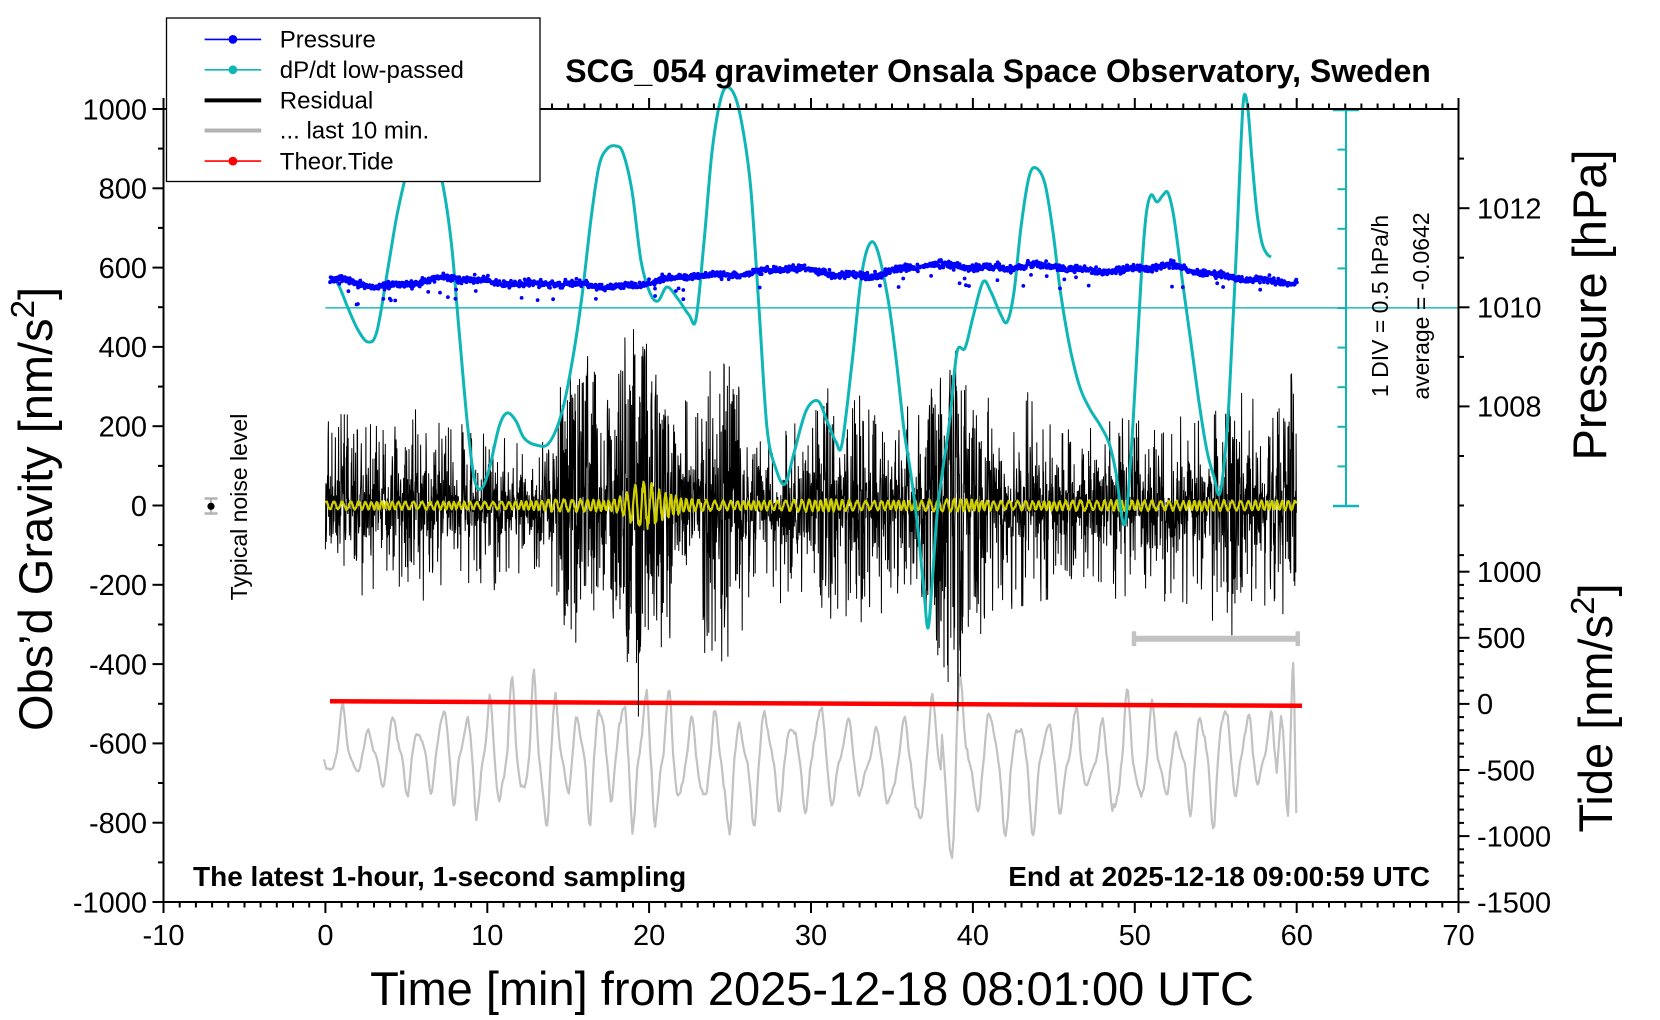  I want to click on svg-text: Pressure, so click(328, 40).